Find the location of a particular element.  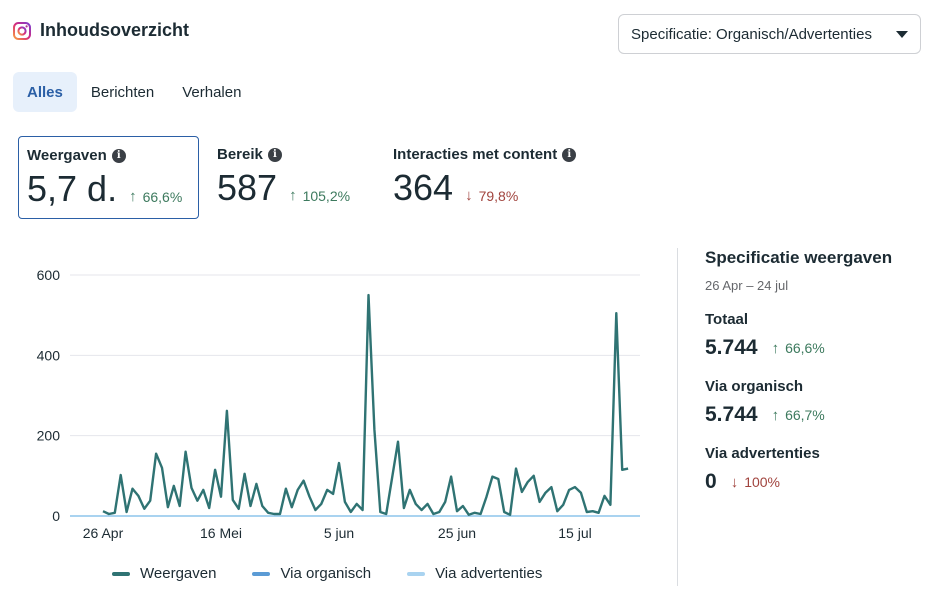

metric-delta: ↑ 105,2% is located at coordinates (319, 195).